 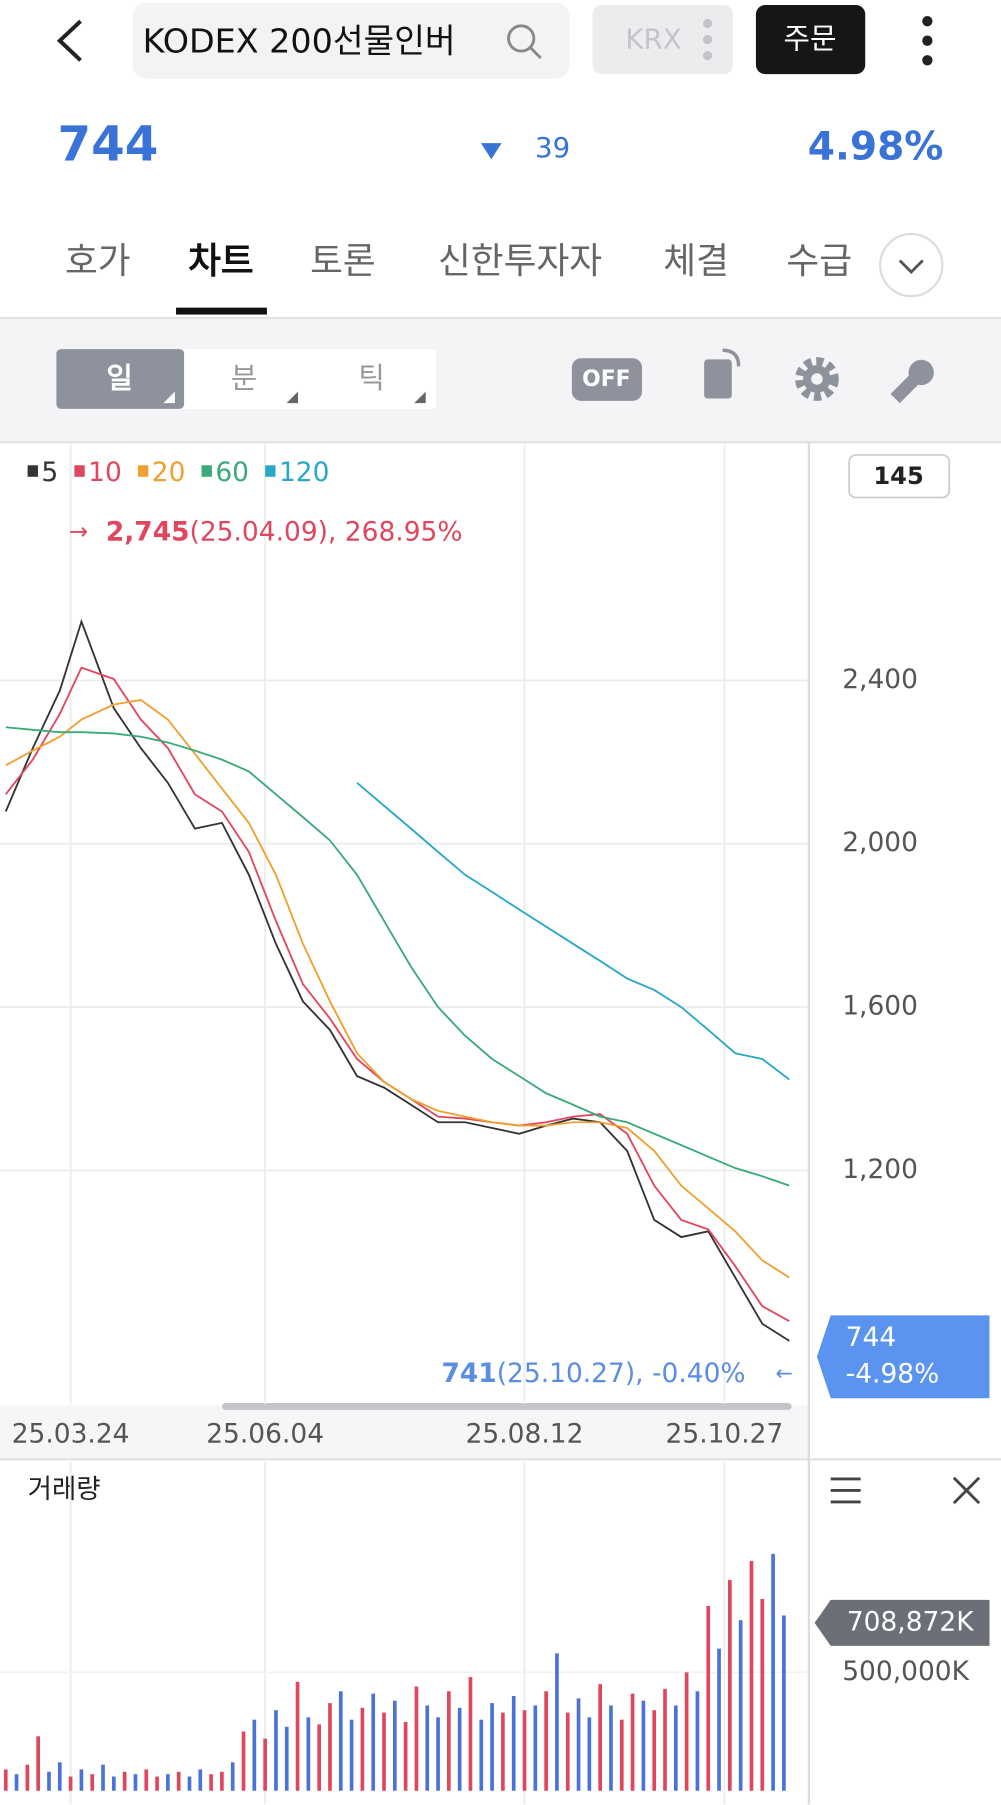 I want to click on x-tick-label: 25.03.24, so click(x=71, y=1434).